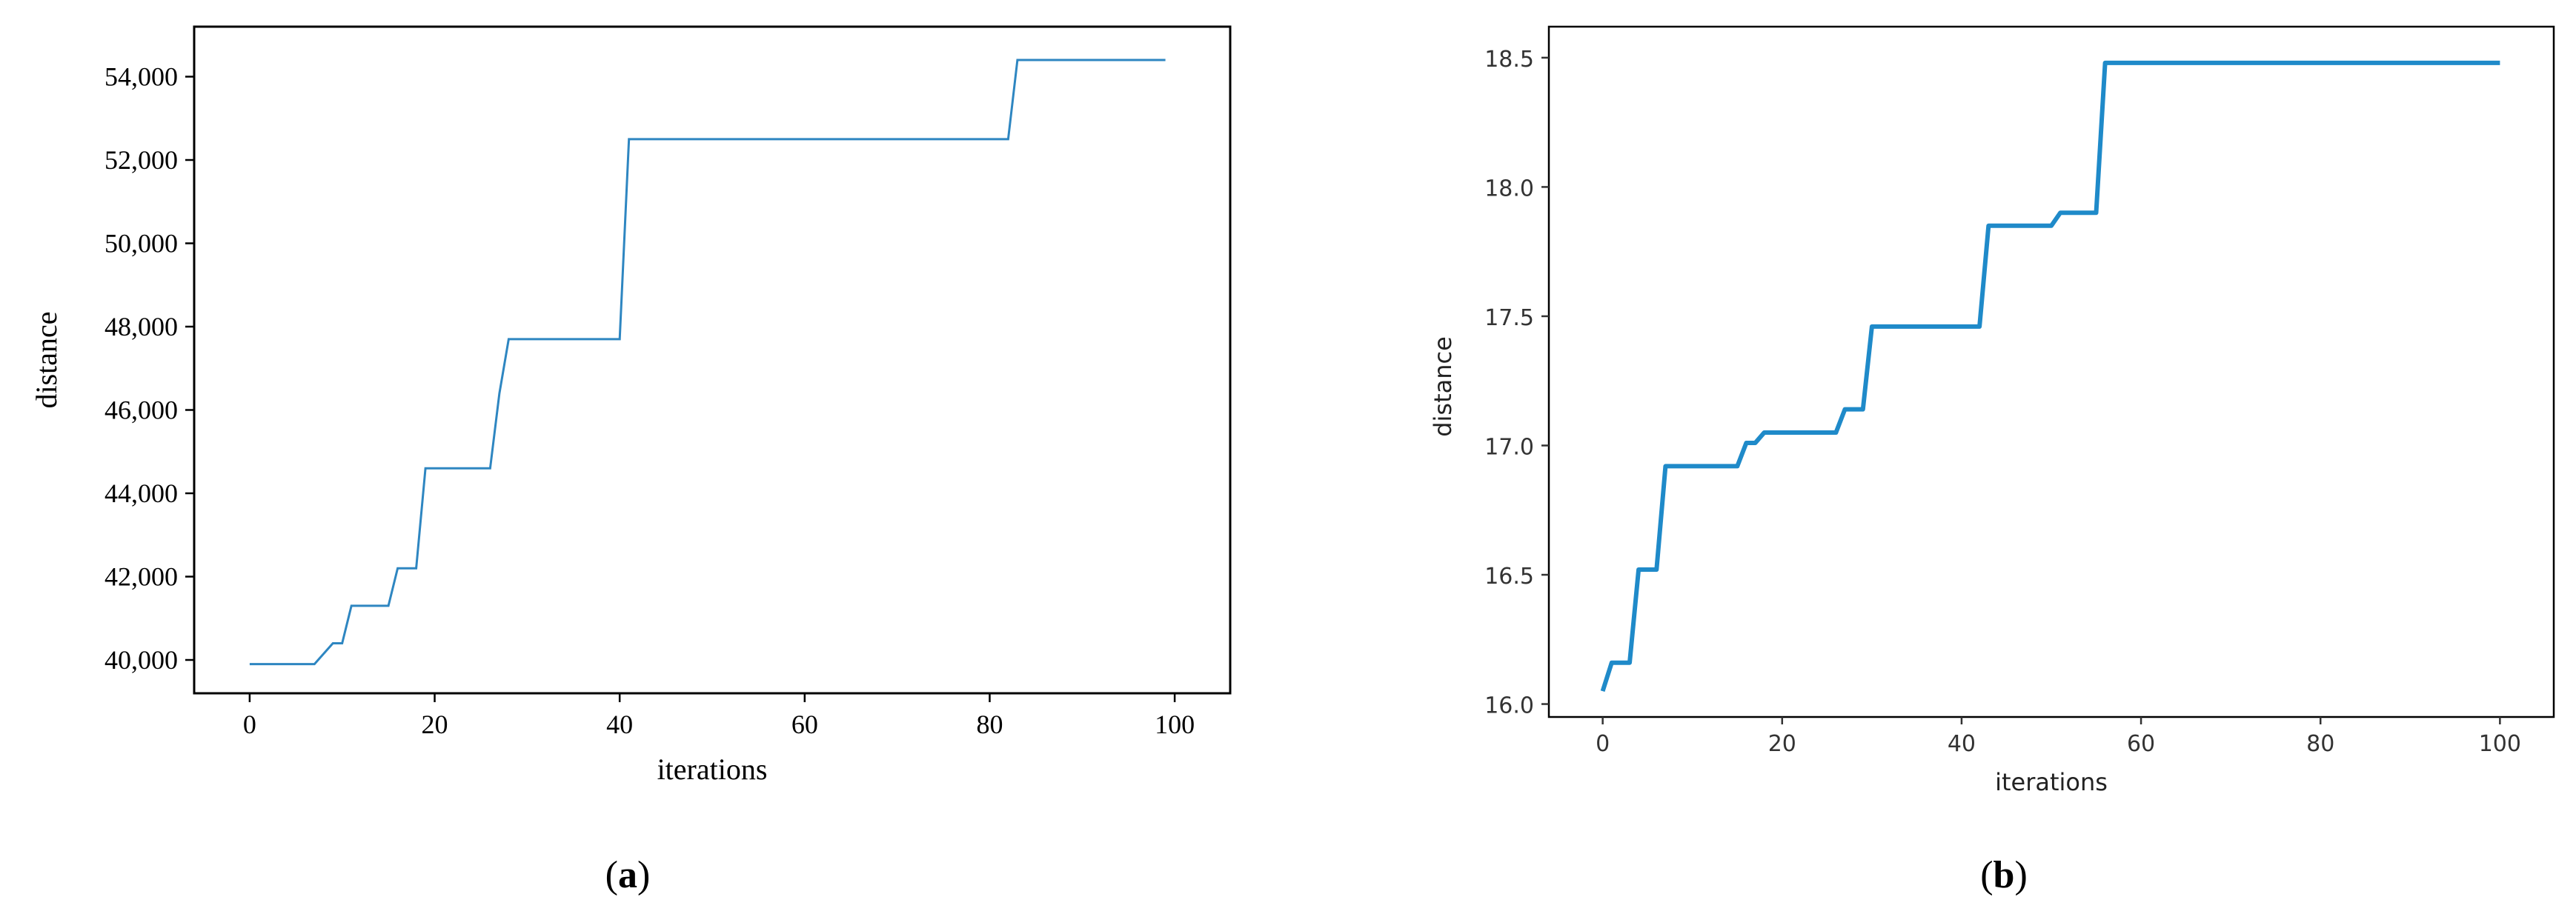 Image resolution: width=2576 pixels, height=914 pixels. Describe the element at coordinates (141, 77) in the screenshot. I see `y-tick-label: 54,000` at that location.